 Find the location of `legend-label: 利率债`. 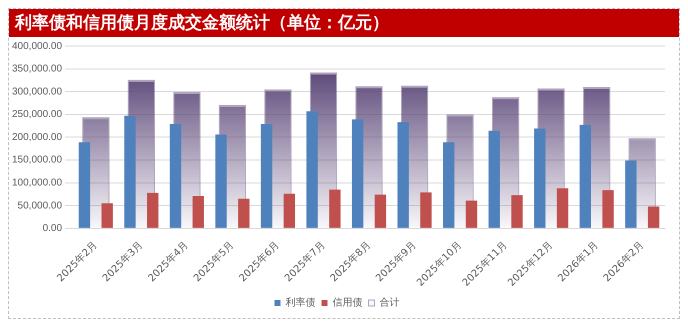

legend-label: 利率债 is located at coordinates (301, 302).